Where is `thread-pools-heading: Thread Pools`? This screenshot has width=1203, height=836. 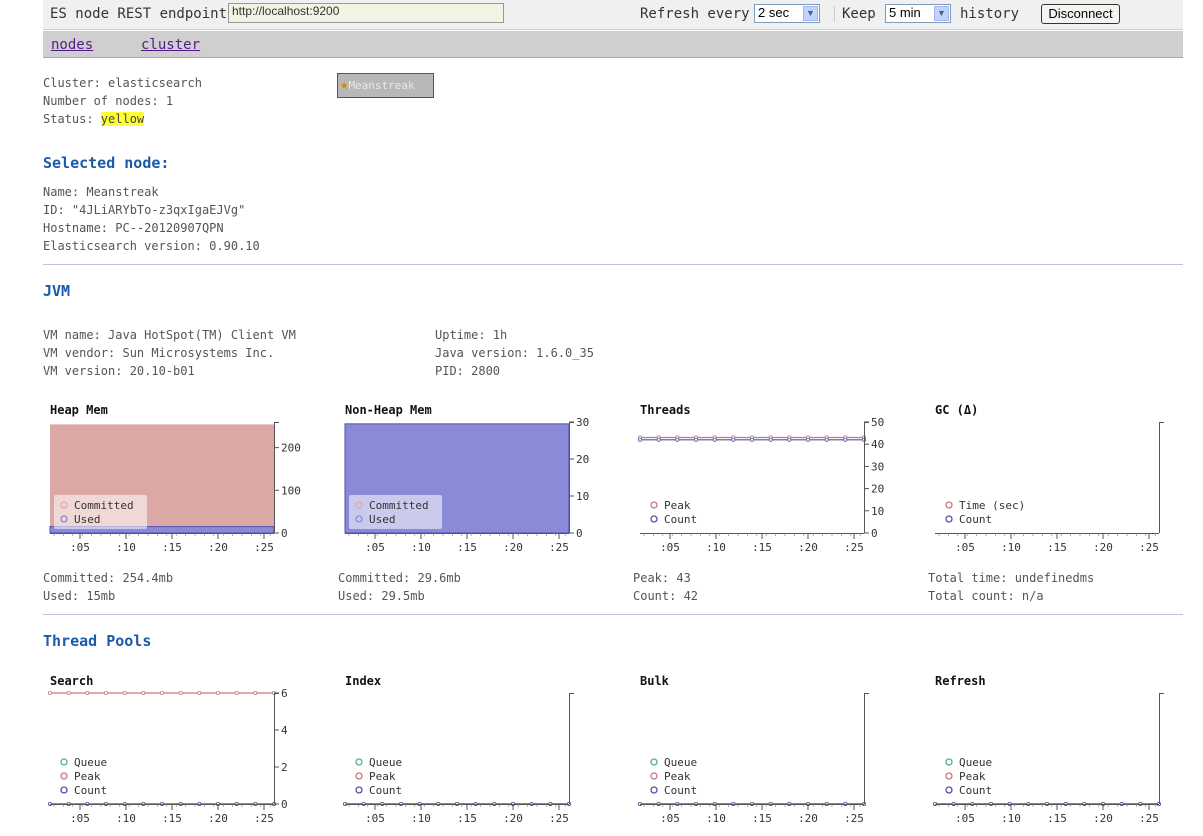
thread-pools-heading: Thread Pools is located at coordinates (97, 641).